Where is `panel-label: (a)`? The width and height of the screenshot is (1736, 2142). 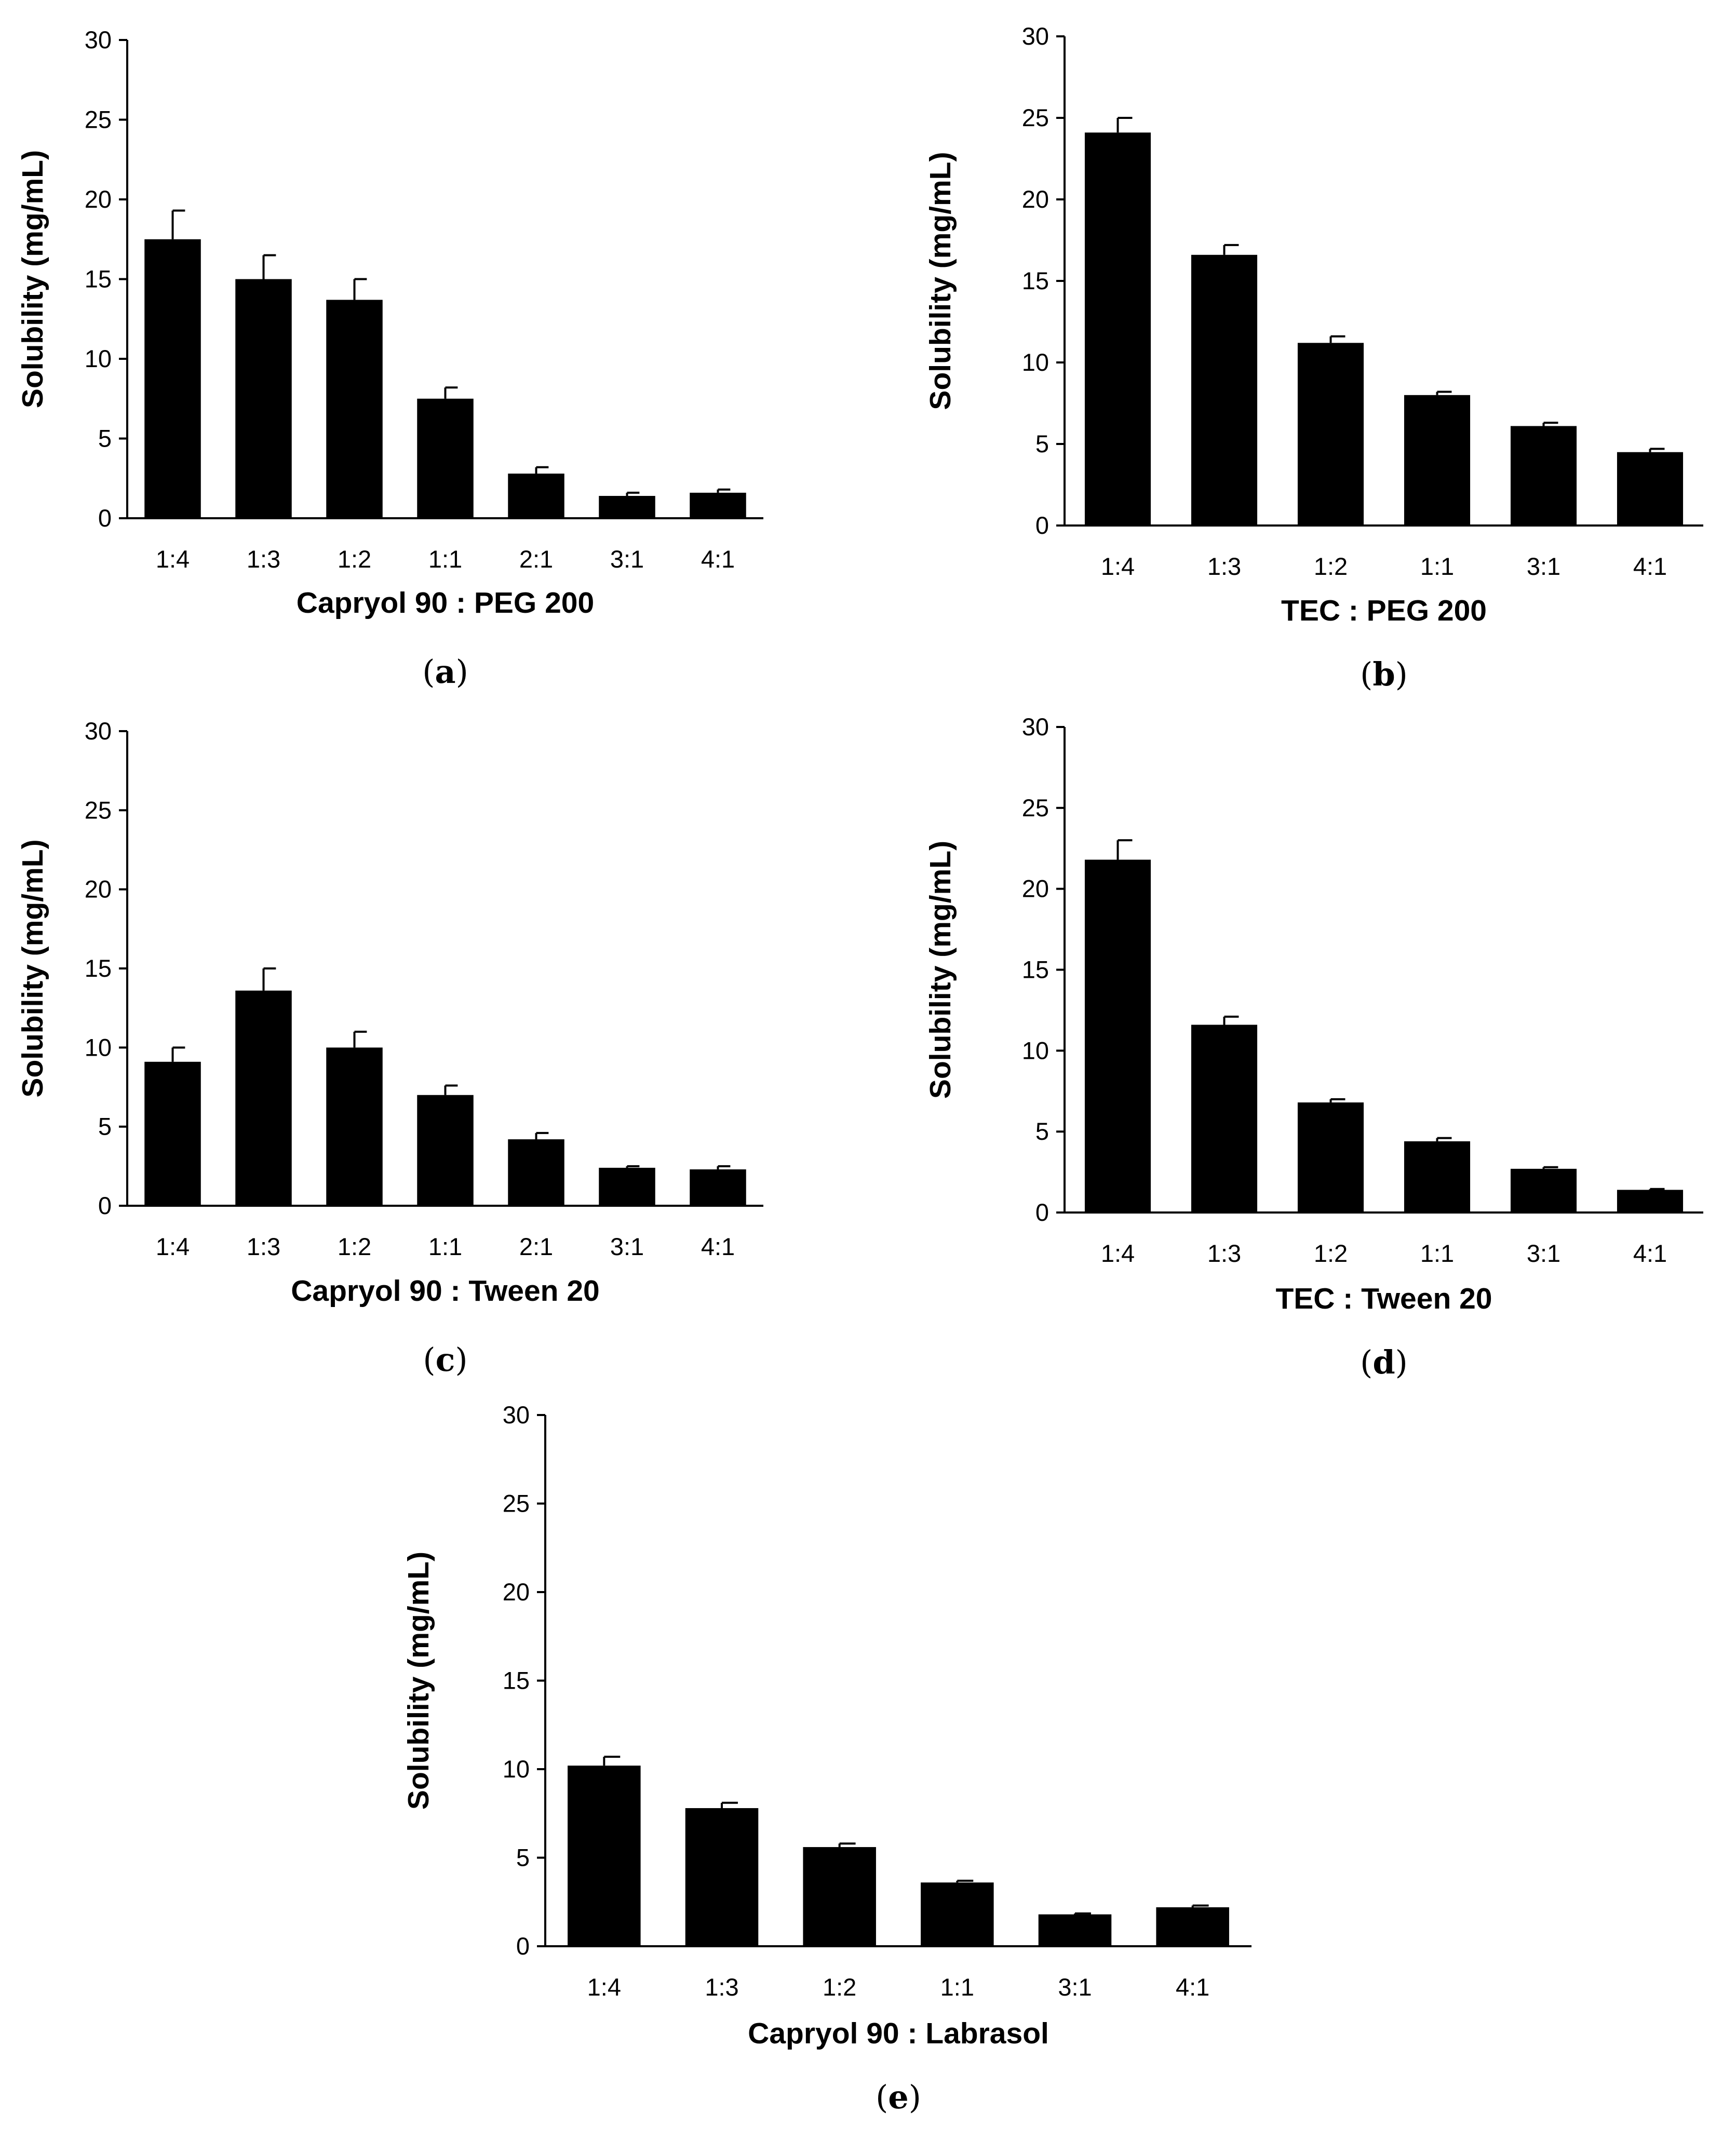 panel-label: (a) is located at coordinates (445, 672).